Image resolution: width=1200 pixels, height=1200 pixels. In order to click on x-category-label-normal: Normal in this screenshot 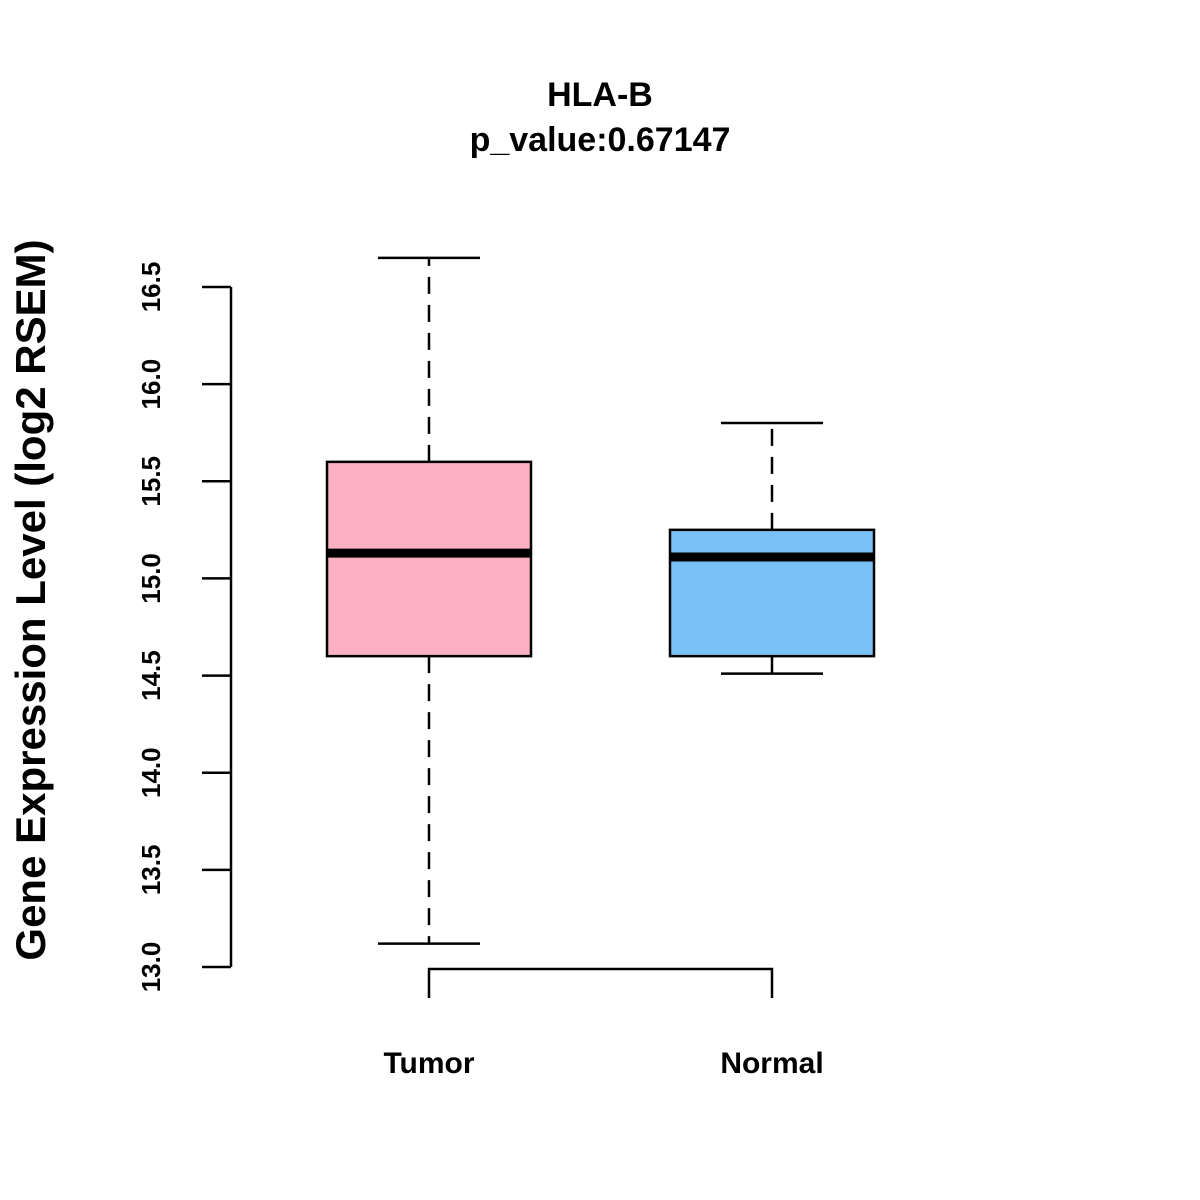, I will do `click(771, 1063)`.